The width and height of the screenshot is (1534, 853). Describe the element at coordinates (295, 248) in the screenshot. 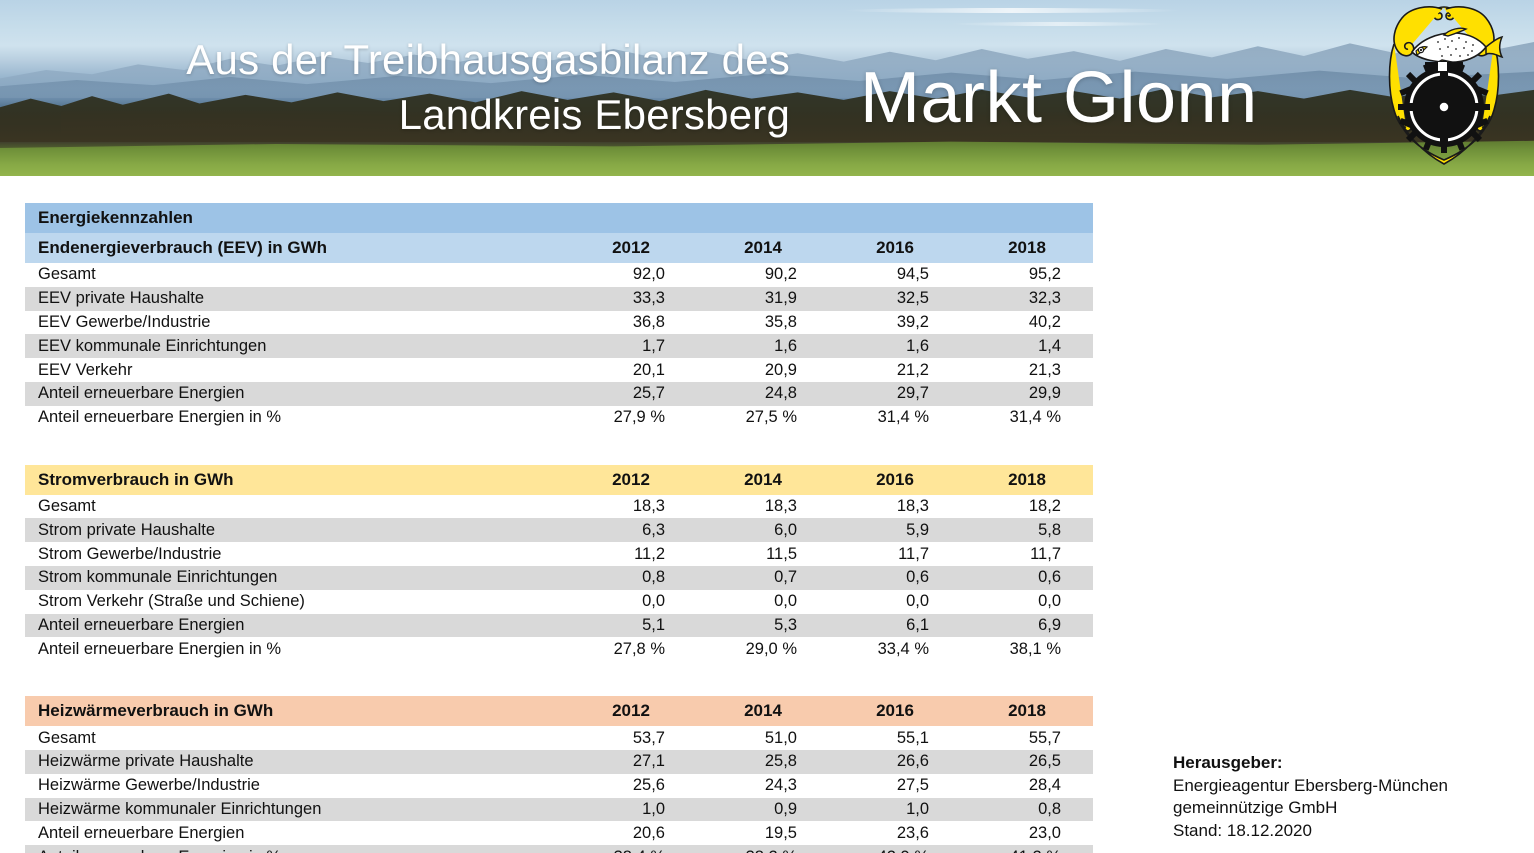

I see `table-header-label: Endenergieverbrauch (EEV) in GWh` at that location.